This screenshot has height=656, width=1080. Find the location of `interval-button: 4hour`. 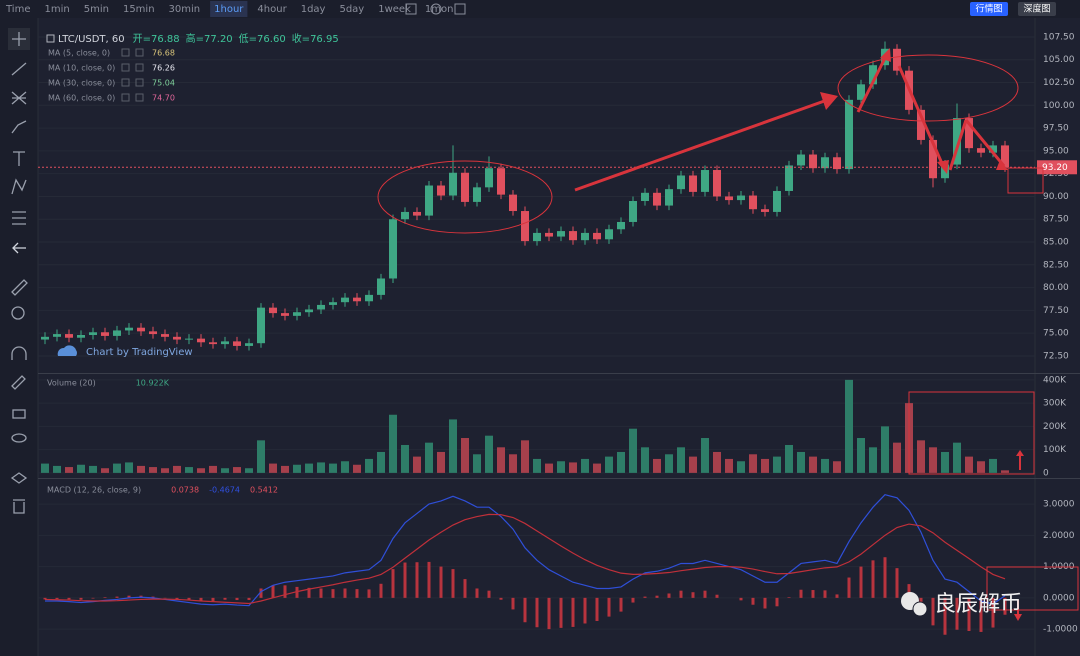

interval-button: 4hour is located at coordinates (272, 9).